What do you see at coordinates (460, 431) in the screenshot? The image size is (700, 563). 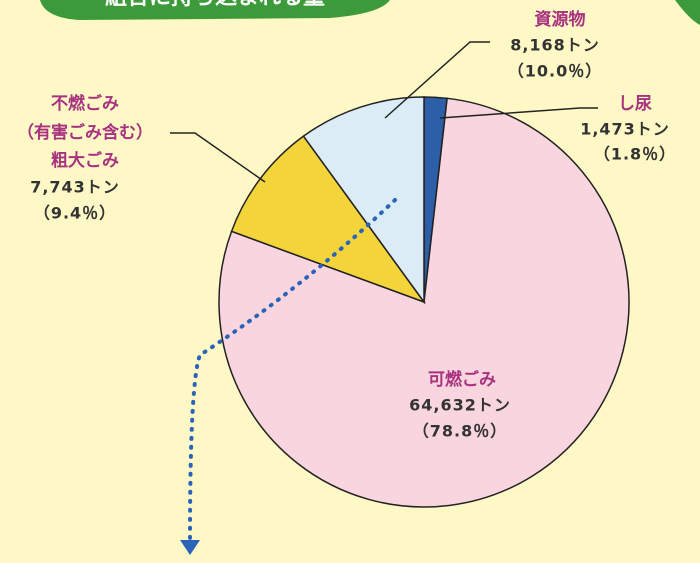 I see `value-label: （78.8％）` at bounding box center [460, 431].